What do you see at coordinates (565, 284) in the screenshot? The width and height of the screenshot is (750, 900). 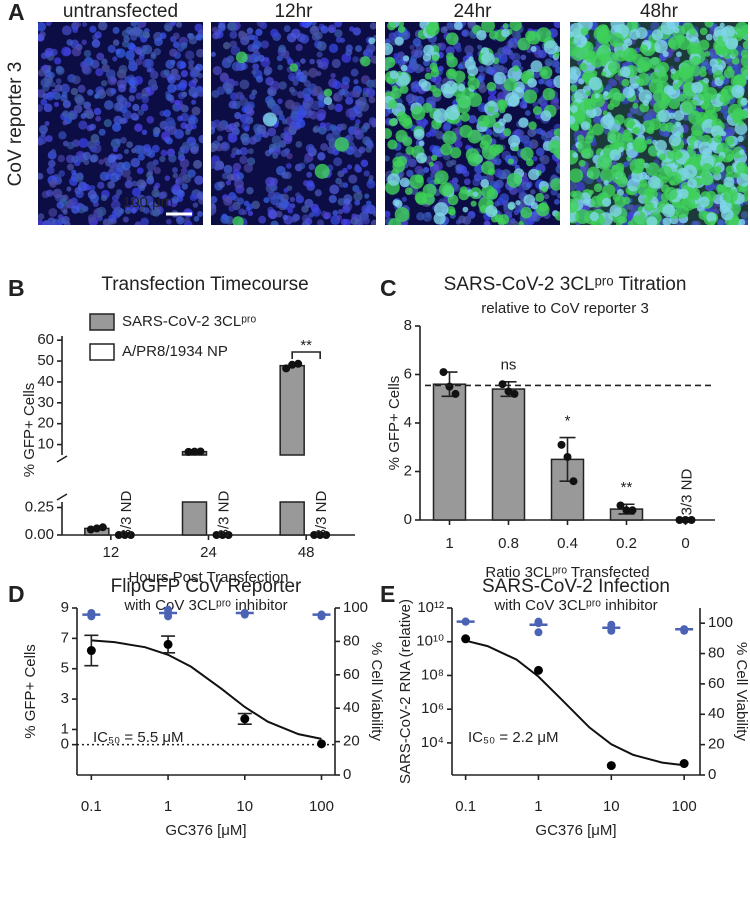 I see `chart-title: SARS-CoV-2 3CLᵖʳᵒ Titration` at bounding box center [565, 284].